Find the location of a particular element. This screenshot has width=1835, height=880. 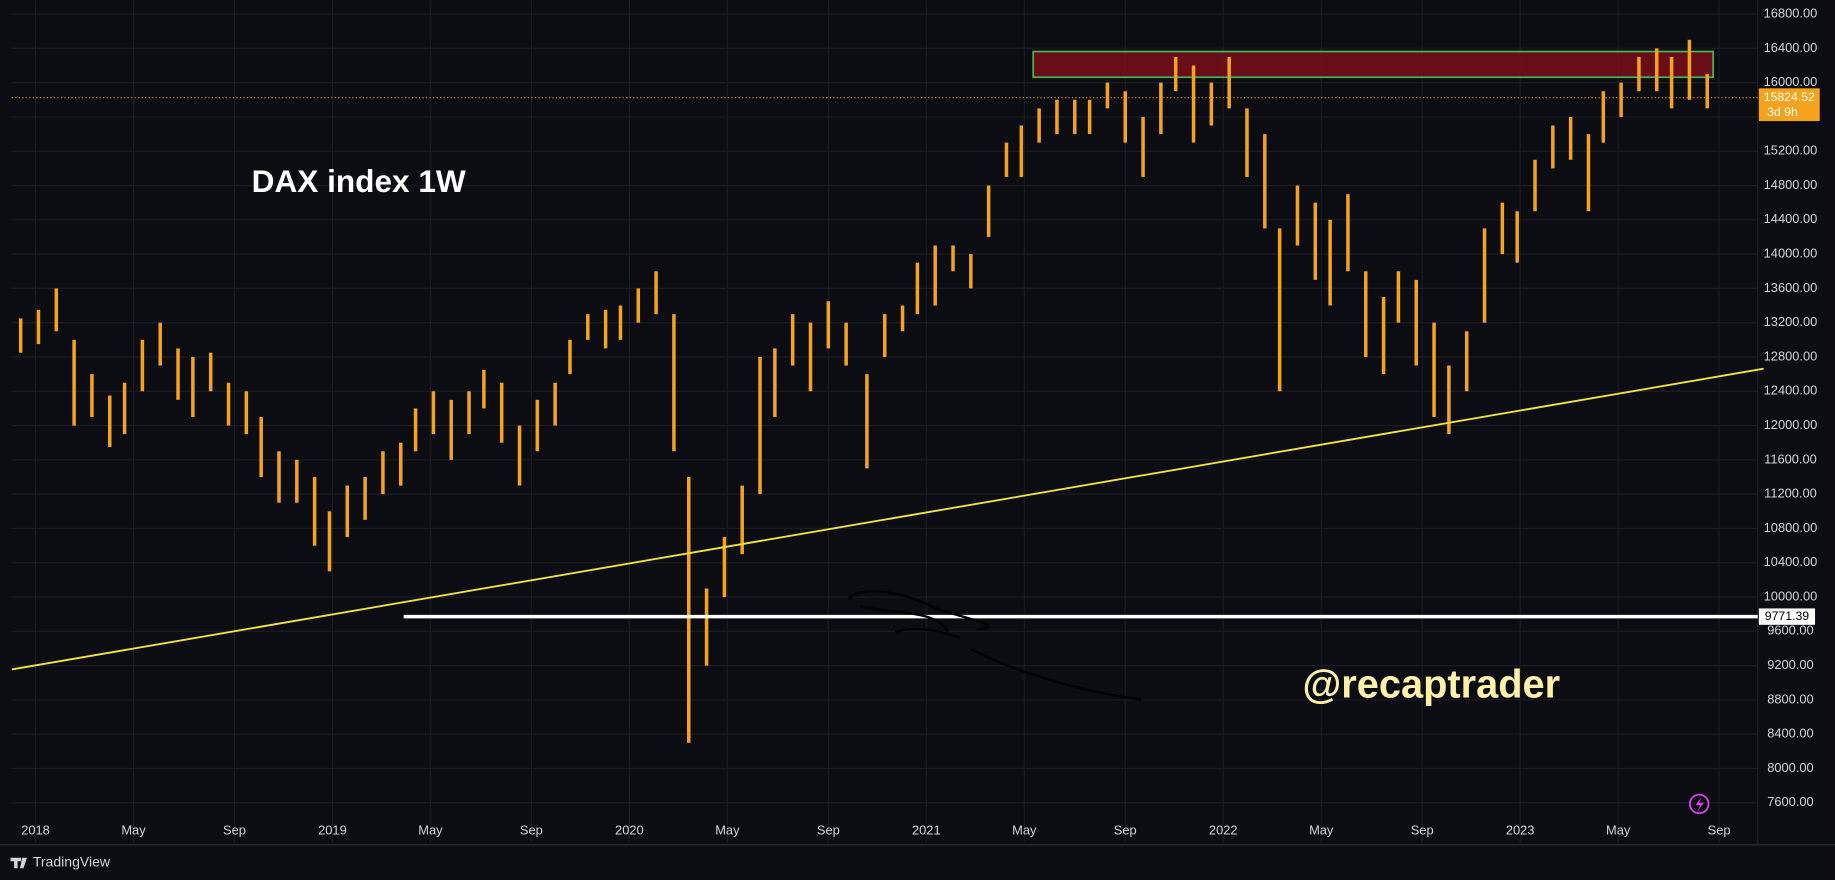

y-tick-label: 11200.00 is located at coordinates (1790, 493).